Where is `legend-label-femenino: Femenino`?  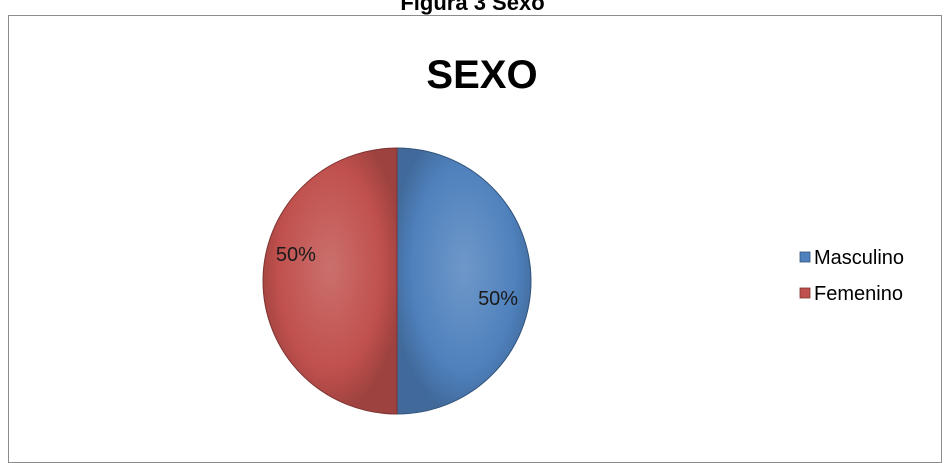 legend-label-femenino: Femenino is located at coordinates (858, 294).